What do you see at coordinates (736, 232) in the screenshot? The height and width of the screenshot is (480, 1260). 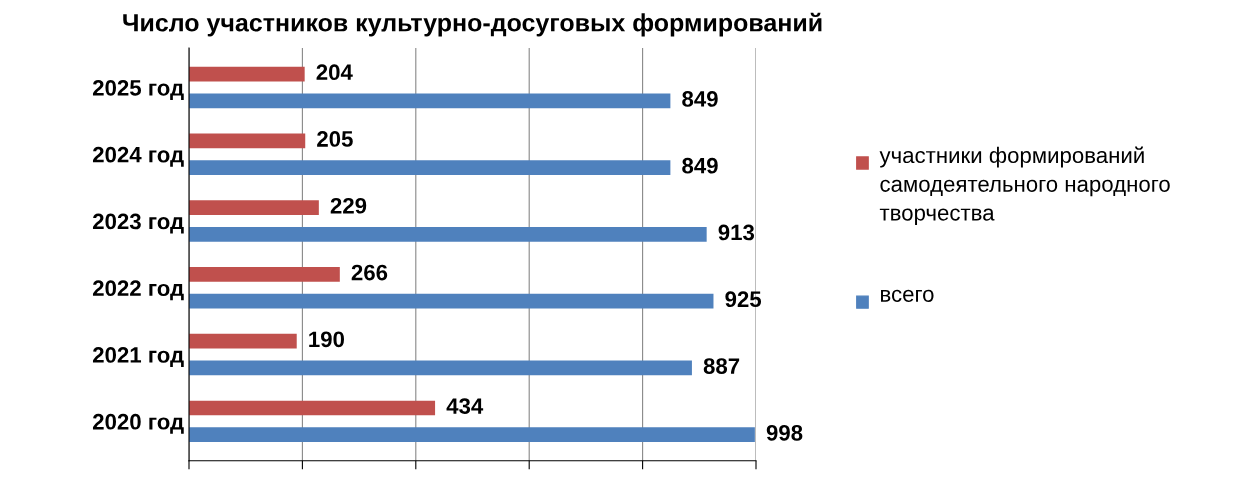 I see `data-label: 913` at bounding box center [736, 232].